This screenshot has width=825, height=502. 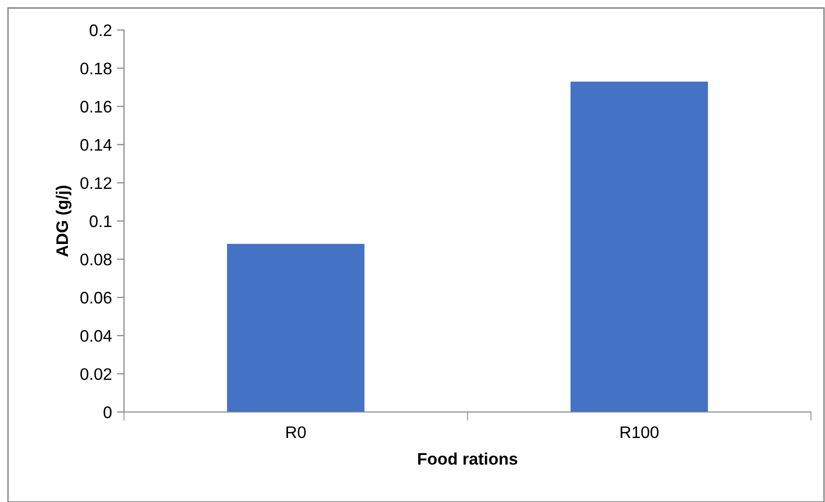 What do you see at coordinates (96, 336) in the screenshot?
I see `y-tick-label: 0.04` at bounding box center [96, 336].